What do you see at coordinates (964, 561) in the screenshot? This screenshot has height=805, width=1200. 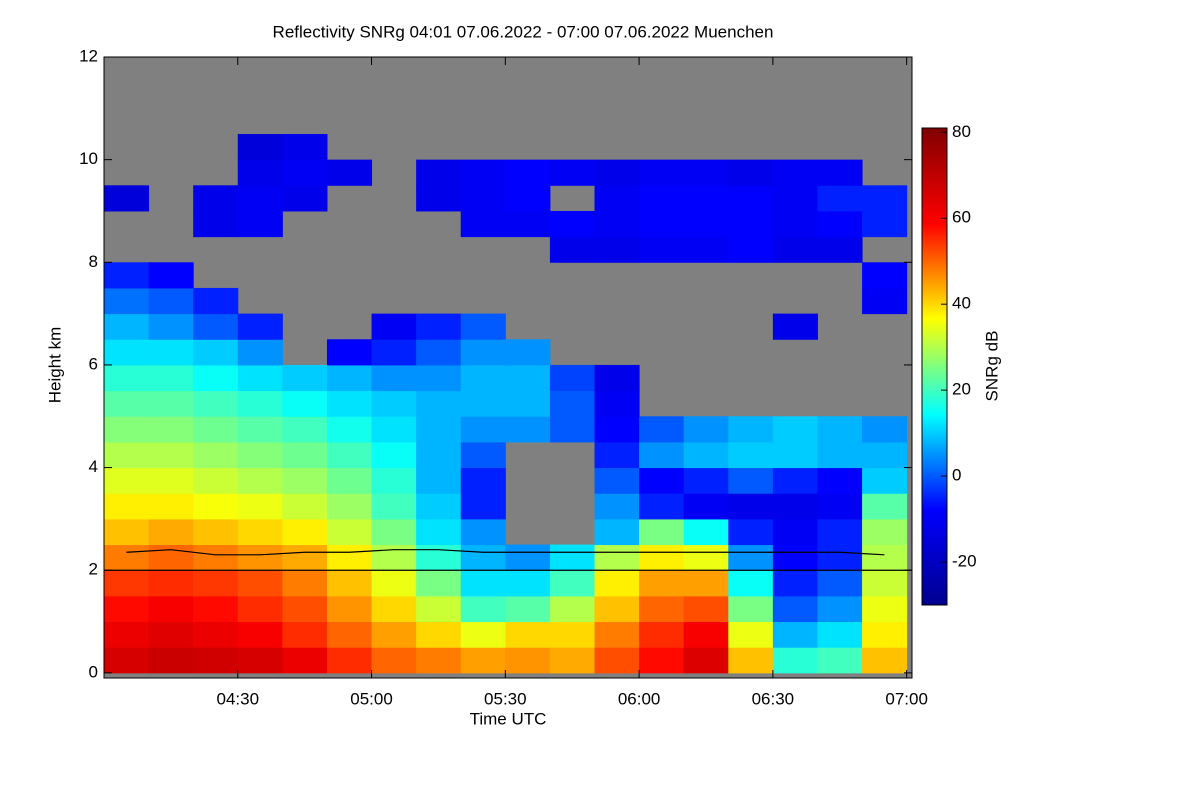 I see `colorbar-tick-label: -20` at bounding box center [964, 561].